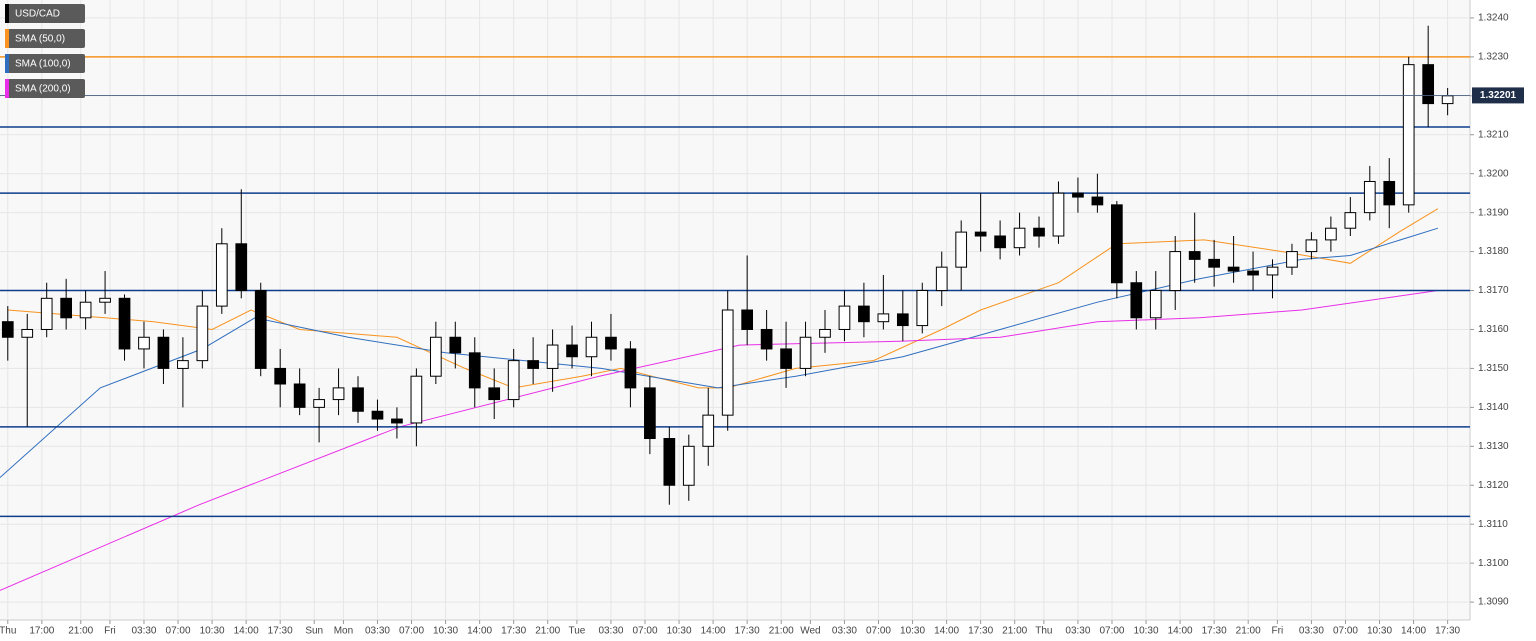  What do you see at coordinates (1493, 368) in the screenshot?
I see `y-tick-label: 1.3150` at bounding box center [1493, 368].